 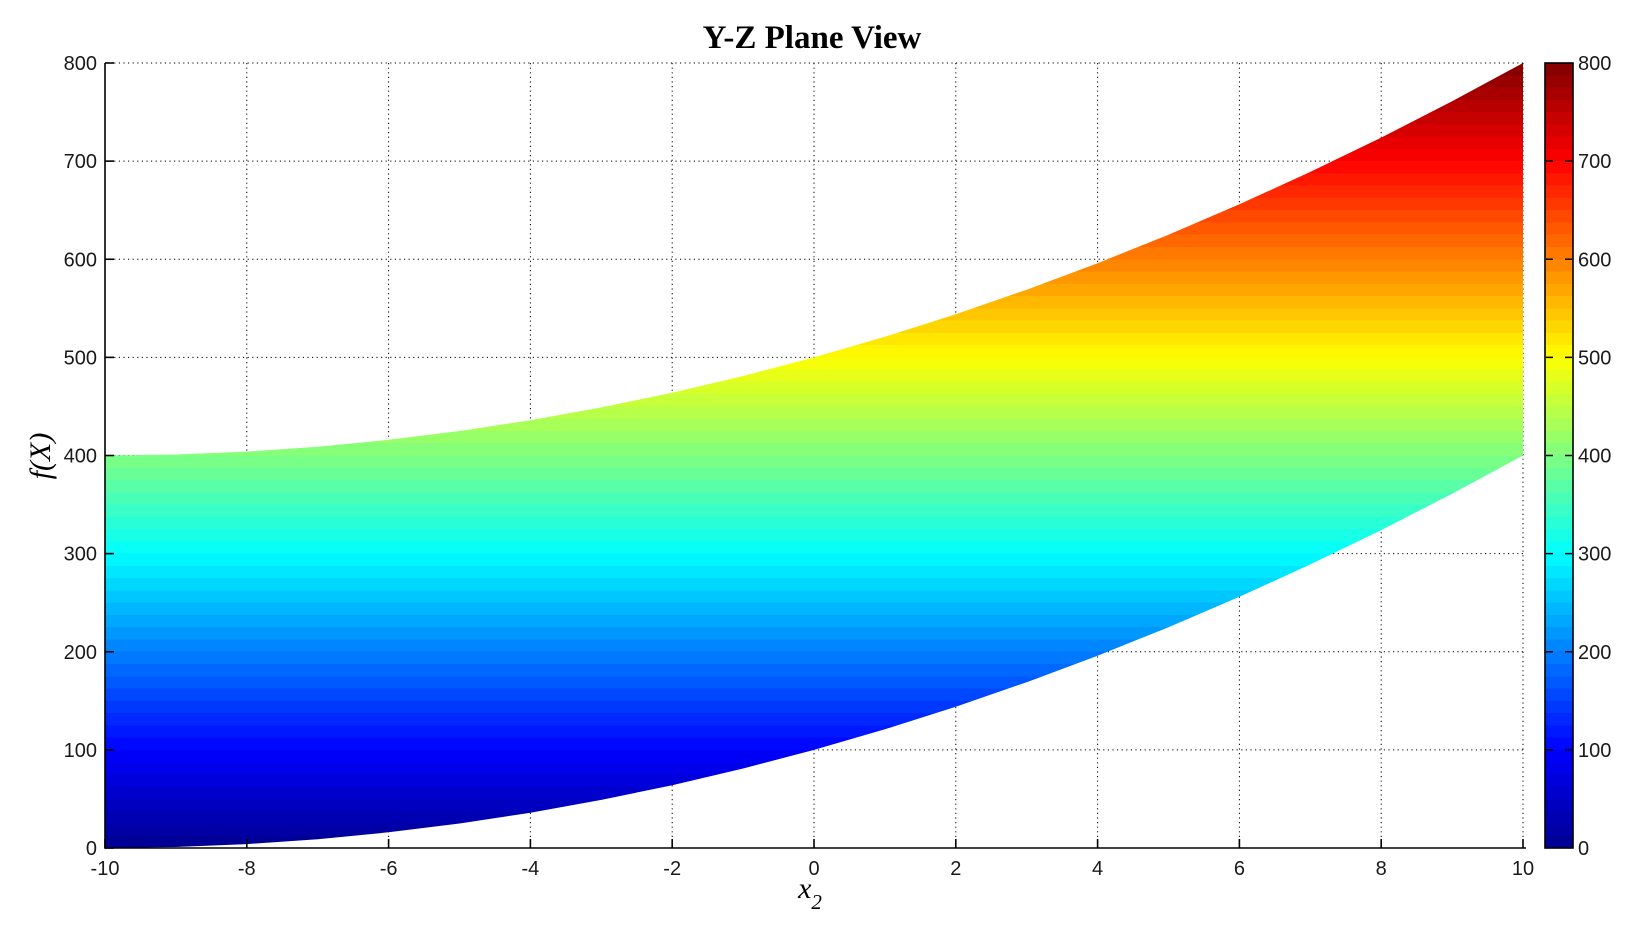 What do you see at coordinates (812, 38) in the screenshot?
I see `chart-title: Y-Z Plane View` at bounding box center [812, 38].